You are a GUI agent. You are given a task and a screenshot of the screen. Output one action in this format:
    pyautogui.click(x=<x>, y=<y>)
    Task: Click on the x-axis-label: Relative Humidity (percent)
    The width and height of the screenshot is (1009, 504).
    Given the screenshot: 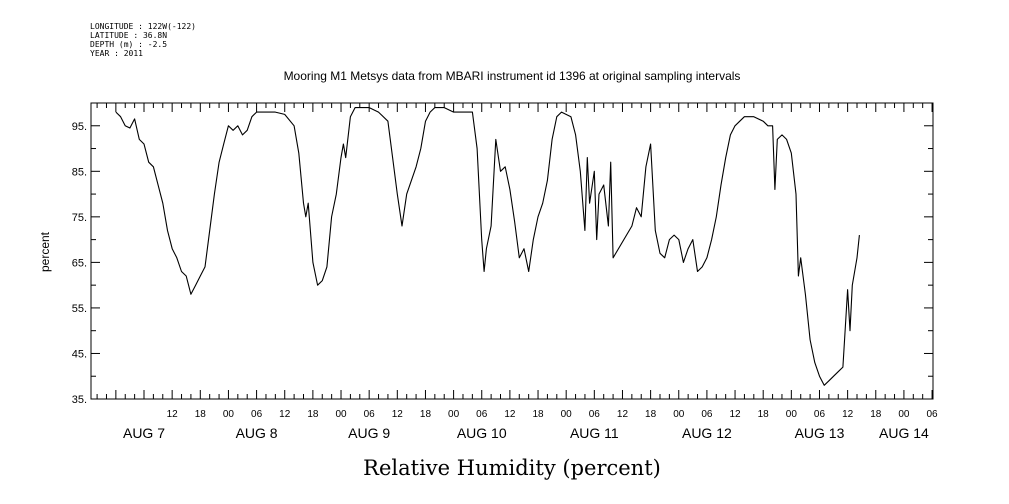 What is the action you would take?
    pyautogui.click(x=512, y=468)
    